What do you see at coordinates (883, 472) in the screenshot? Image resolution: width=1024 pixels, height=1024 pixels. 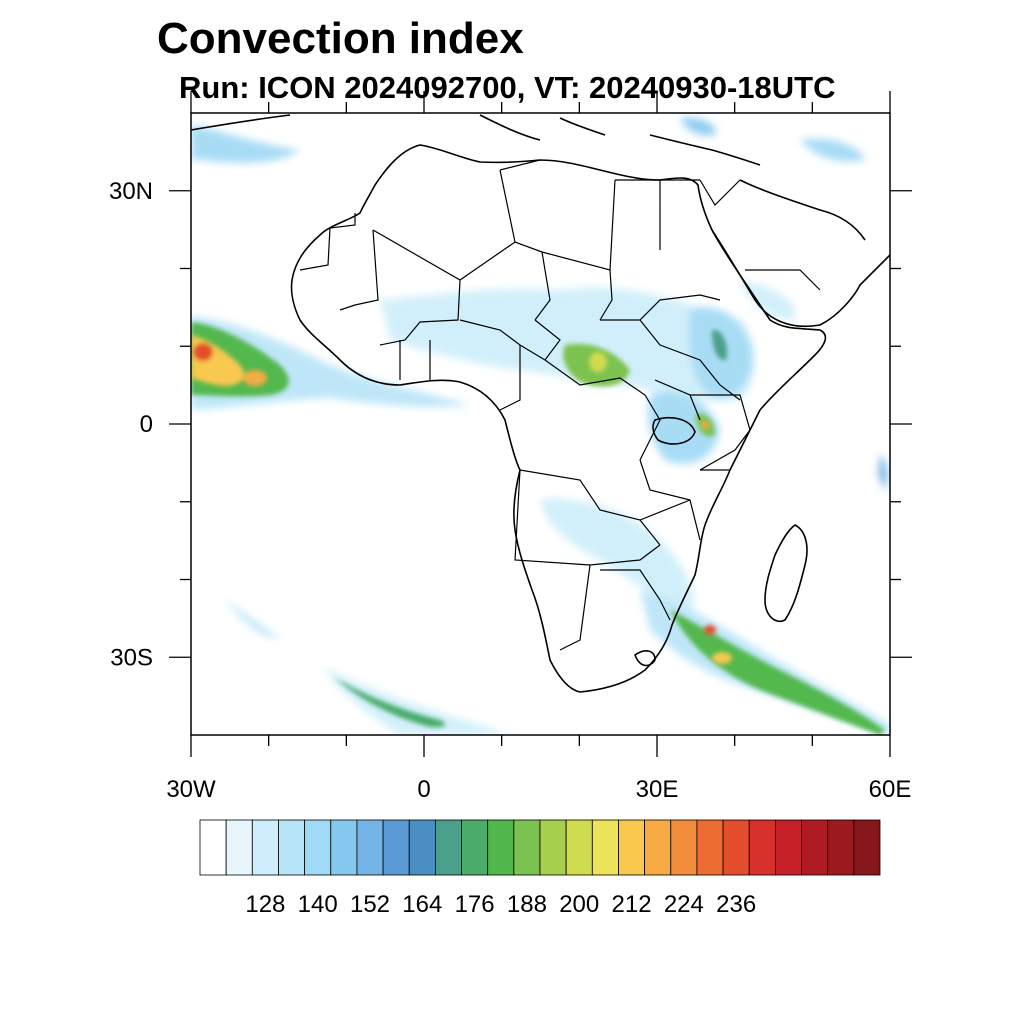 I see `convection-patch-east-edge` at bounding box center [883, 472].